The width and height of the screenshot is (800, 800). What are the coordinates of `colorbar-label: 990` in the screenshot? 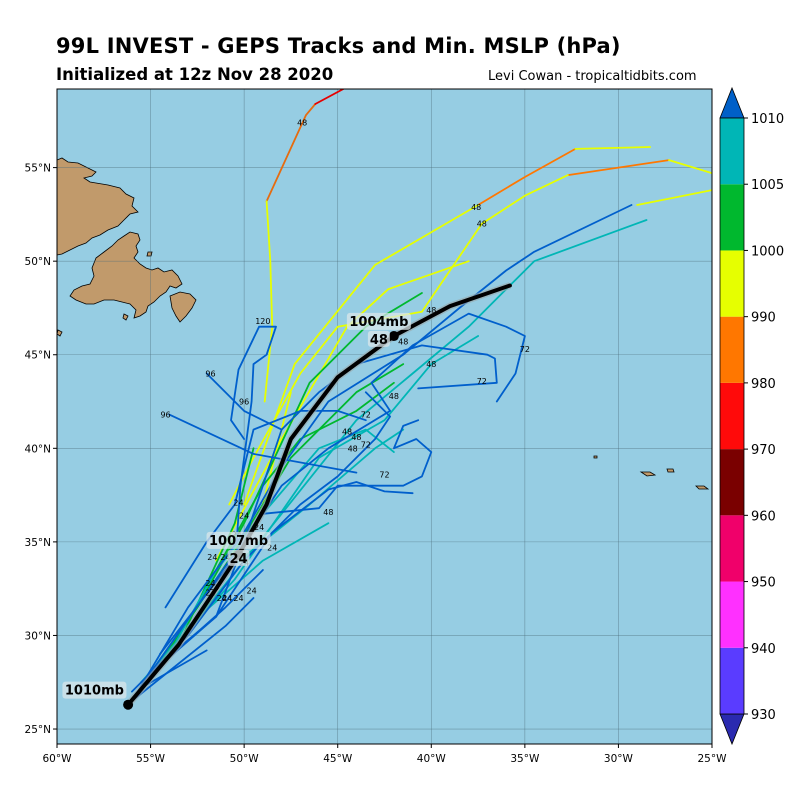 It's located at (763, 318).